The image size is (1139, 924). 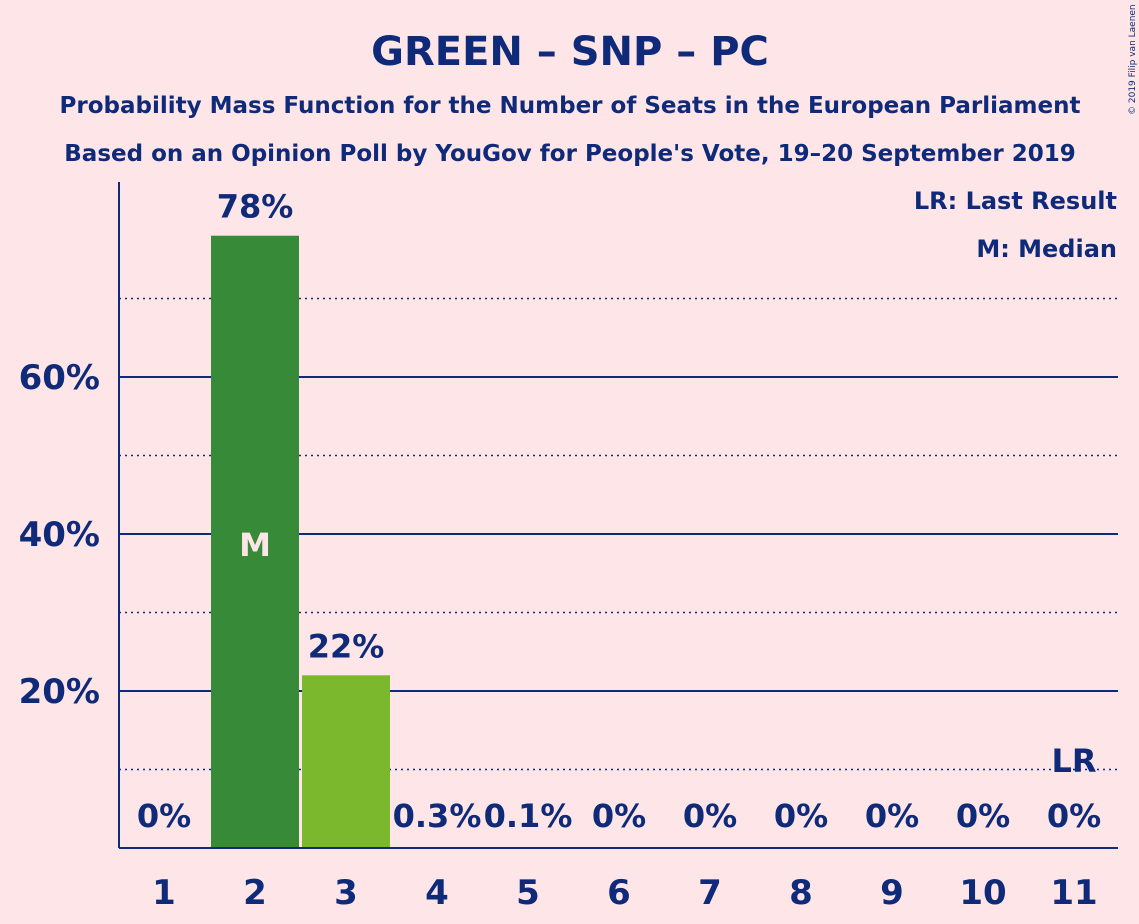 What do you see at coordinates (59, 378) in the screenshot?
I see `y-tick-label: 60%` at bounding box center [59, 378].